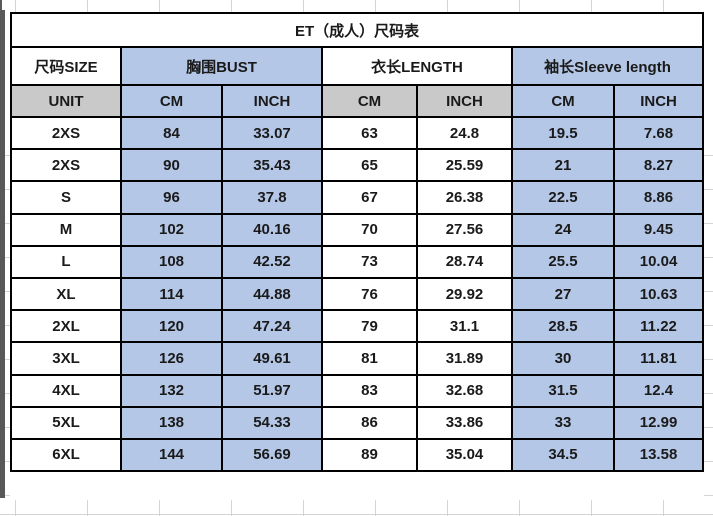  I want to click on unit-header-row: UNIT CM INCH CM INCH CM INCH, so click(357, 101).